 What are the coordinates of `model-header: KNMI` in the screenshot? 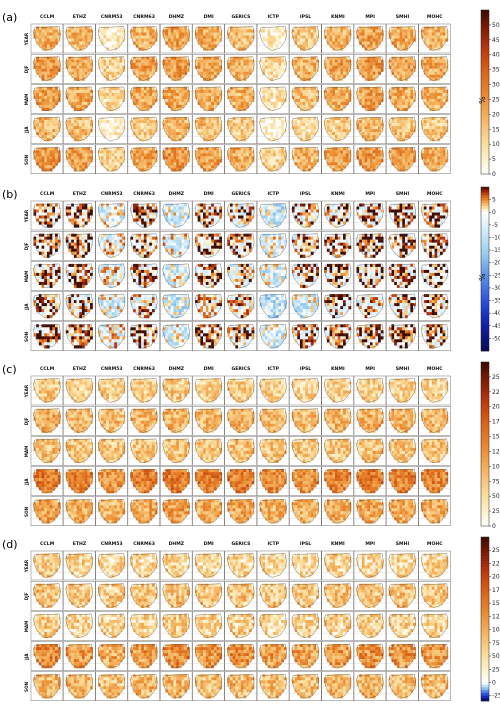 It's located at (338, 17).